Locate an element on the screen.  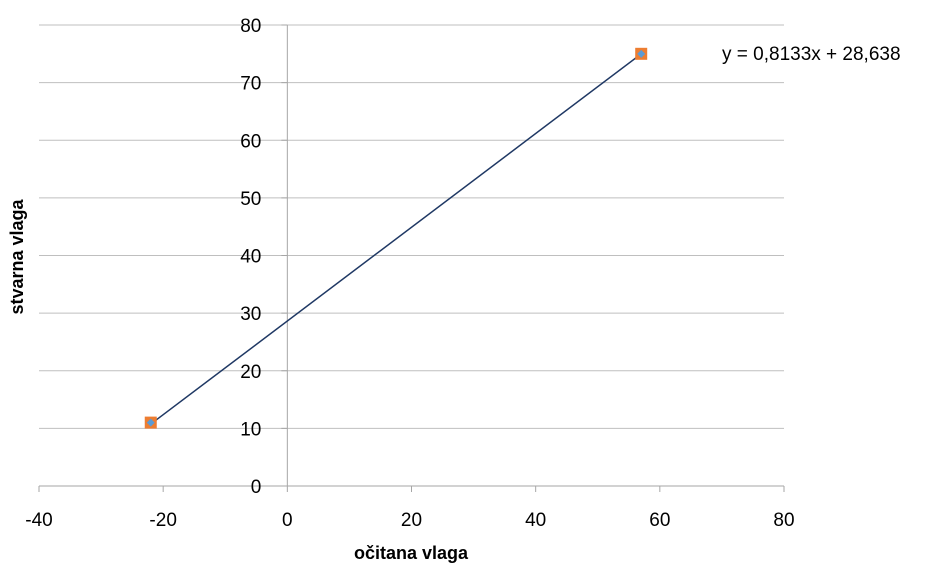
y-tick-label: 80 is located at coordinates (250, 26).